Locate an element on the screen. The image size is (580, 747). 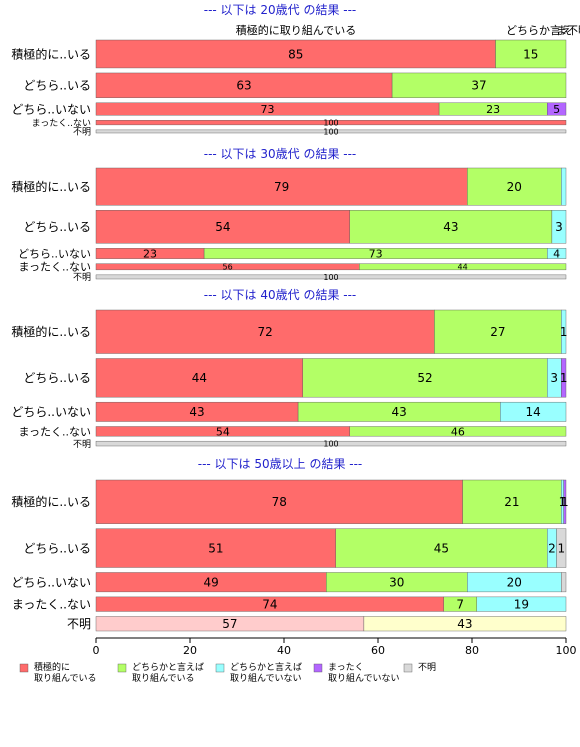
x-tick-label: 40 is located at coordinates (284, 650).